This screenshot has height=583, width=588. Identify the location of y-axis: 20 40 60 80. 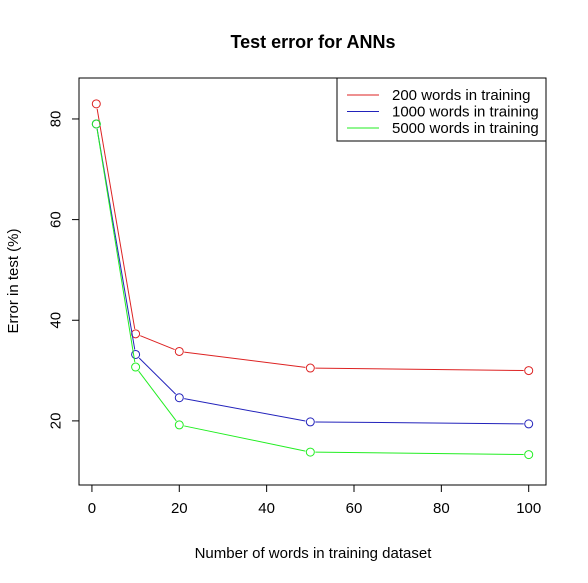
(63, 270).